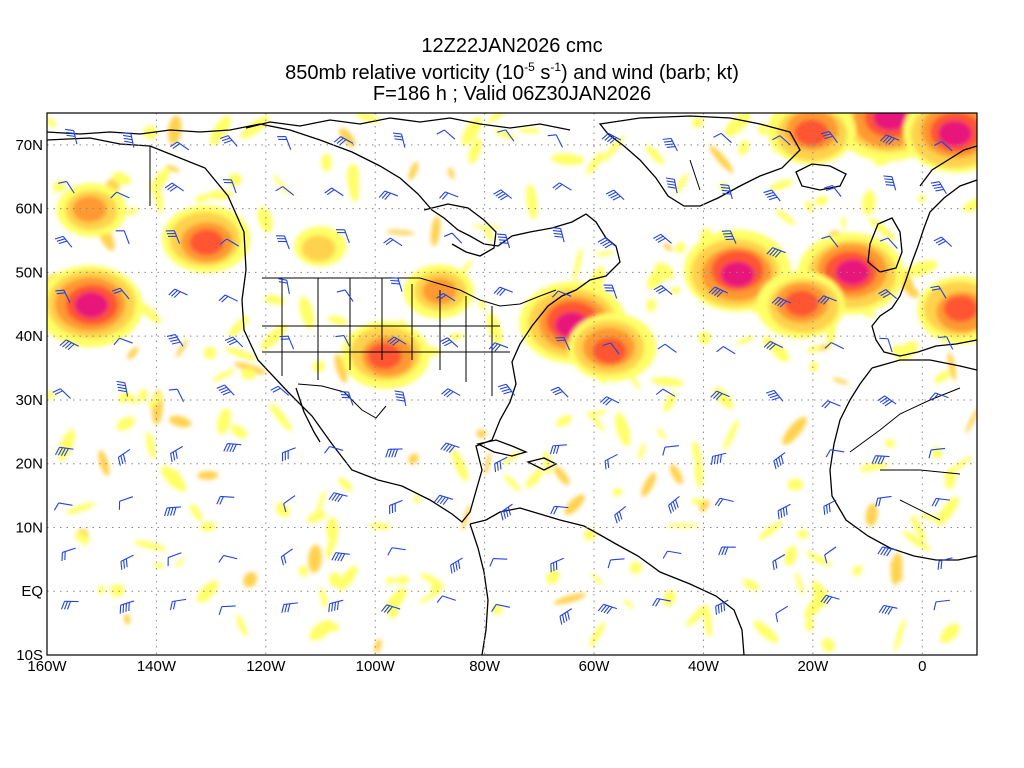 This screenshot has height=768, width=1024. I want to click on latitude-labels: 70N 60N 50N 40N 30N 20N 10N EQ 10S, so click(29, 400).